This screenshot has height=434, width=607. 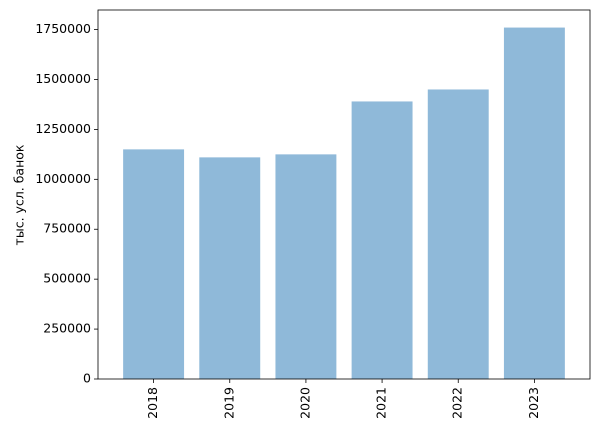 What do you see at coordinates (19, 194) in the screenshot?
I see `y-axis-label: тыс. усл. банок` at bounding box center [19, 194].